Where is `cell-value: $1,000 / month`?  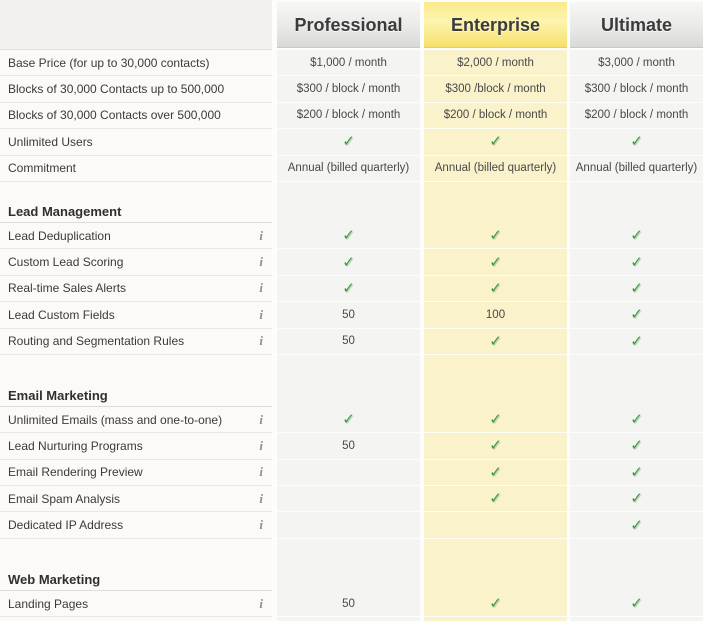 cell-value: $1,000 / month is located at coordinates (348, 62).